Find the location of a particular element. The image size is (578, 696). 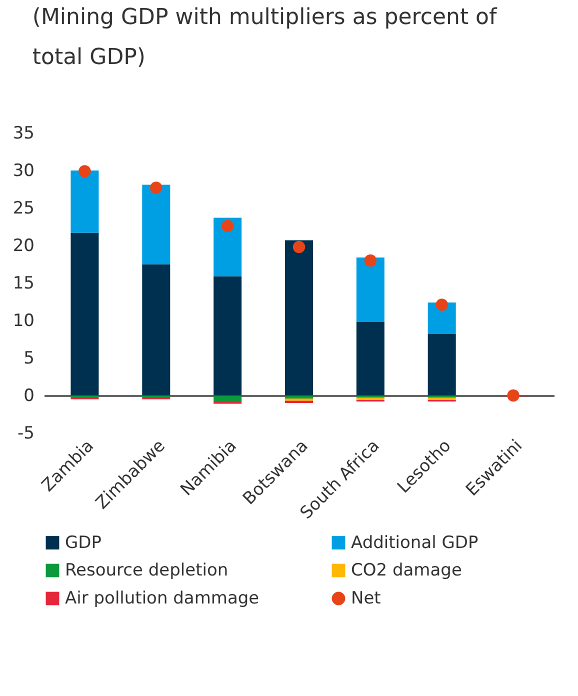

y-tick-label: 20 is located at coordinates (23, 246).